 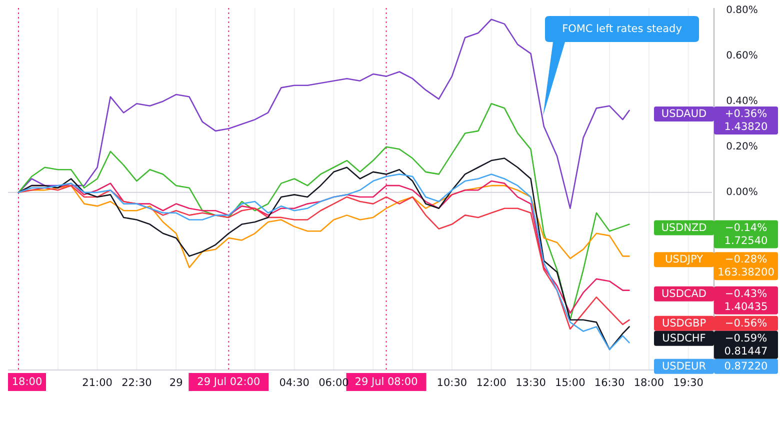 I want to click on text: USDNZD, so click(x=684, y=228).